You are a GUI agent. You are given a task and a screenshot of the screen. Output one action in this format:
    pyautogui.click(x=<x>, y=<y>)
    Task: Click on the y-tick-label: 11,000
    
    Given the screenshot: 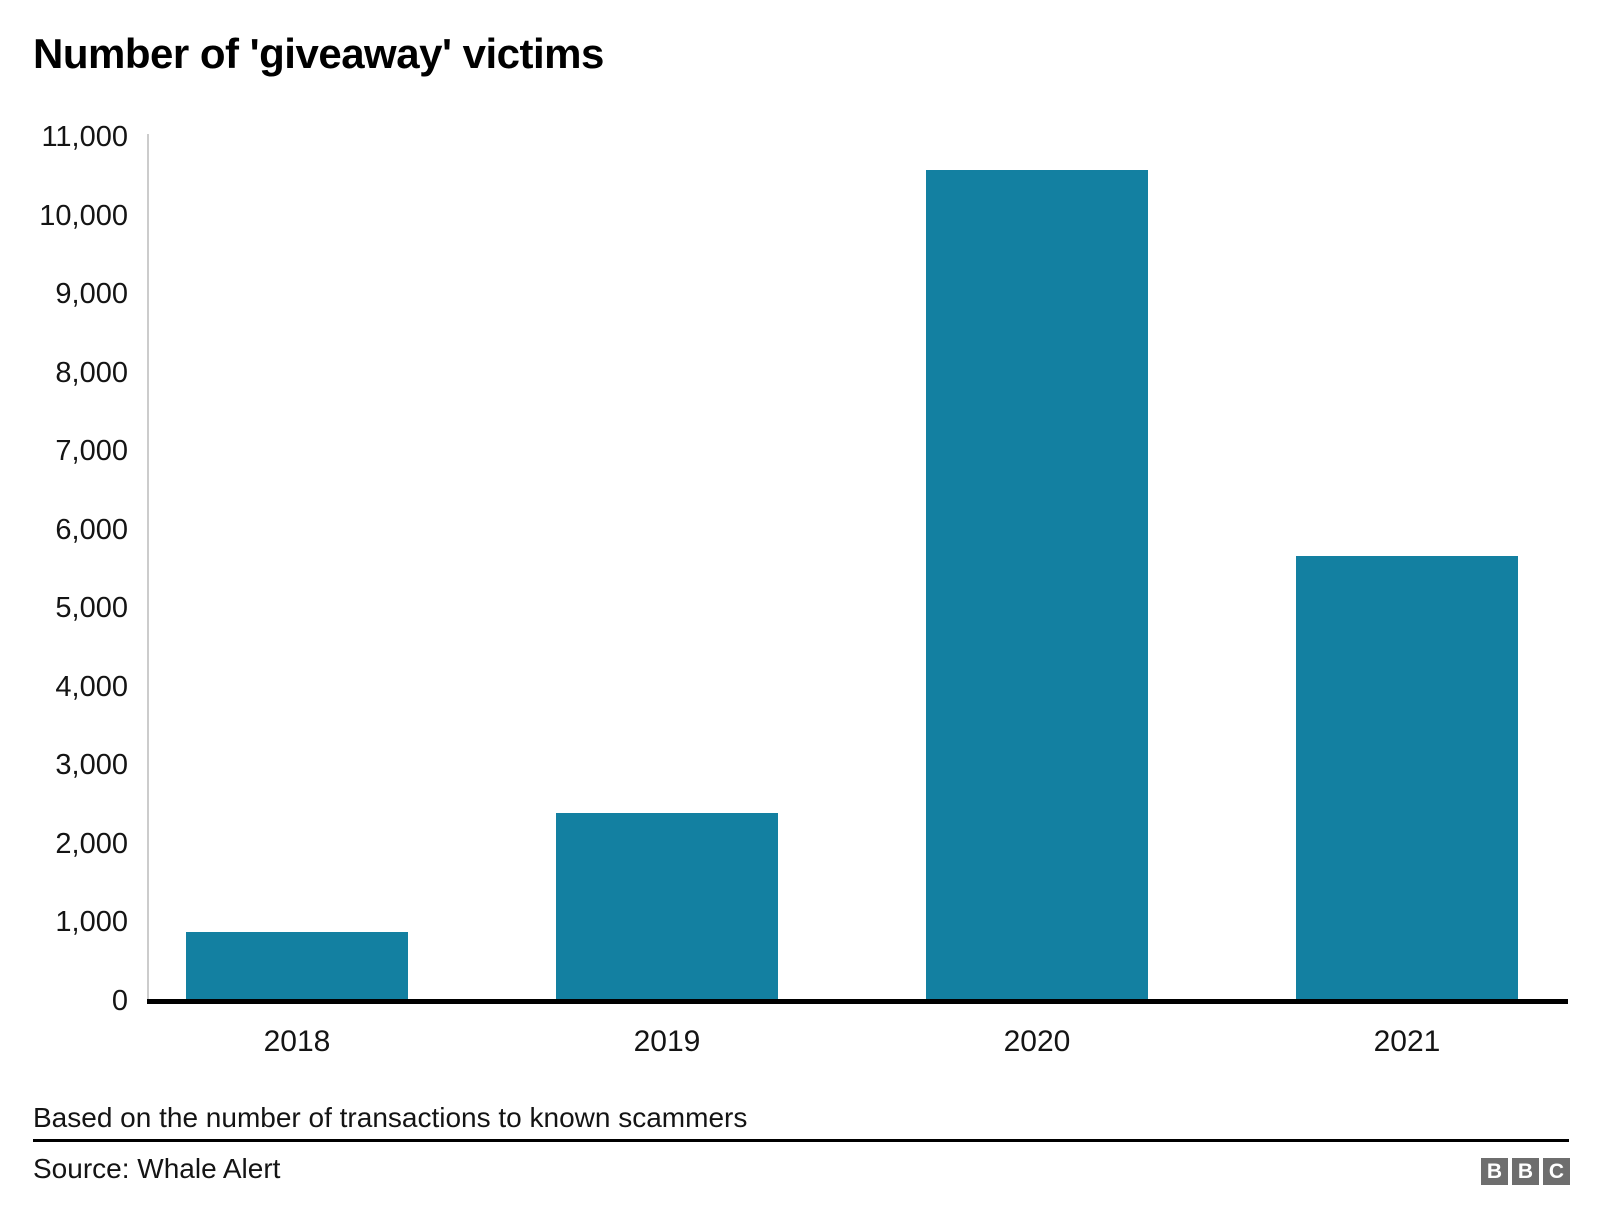 What is the action you would take?
    pyautogui.click(x=84, y=137)
    